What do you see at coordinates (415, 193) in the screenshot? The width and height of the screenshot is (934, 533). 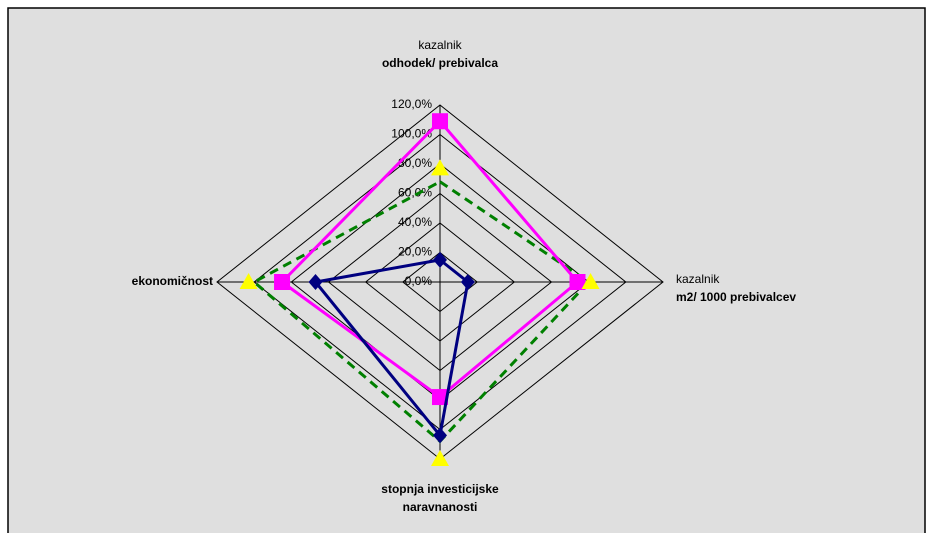 I see `y-tick-label: 60,0%` at bounding box center [415, 193].